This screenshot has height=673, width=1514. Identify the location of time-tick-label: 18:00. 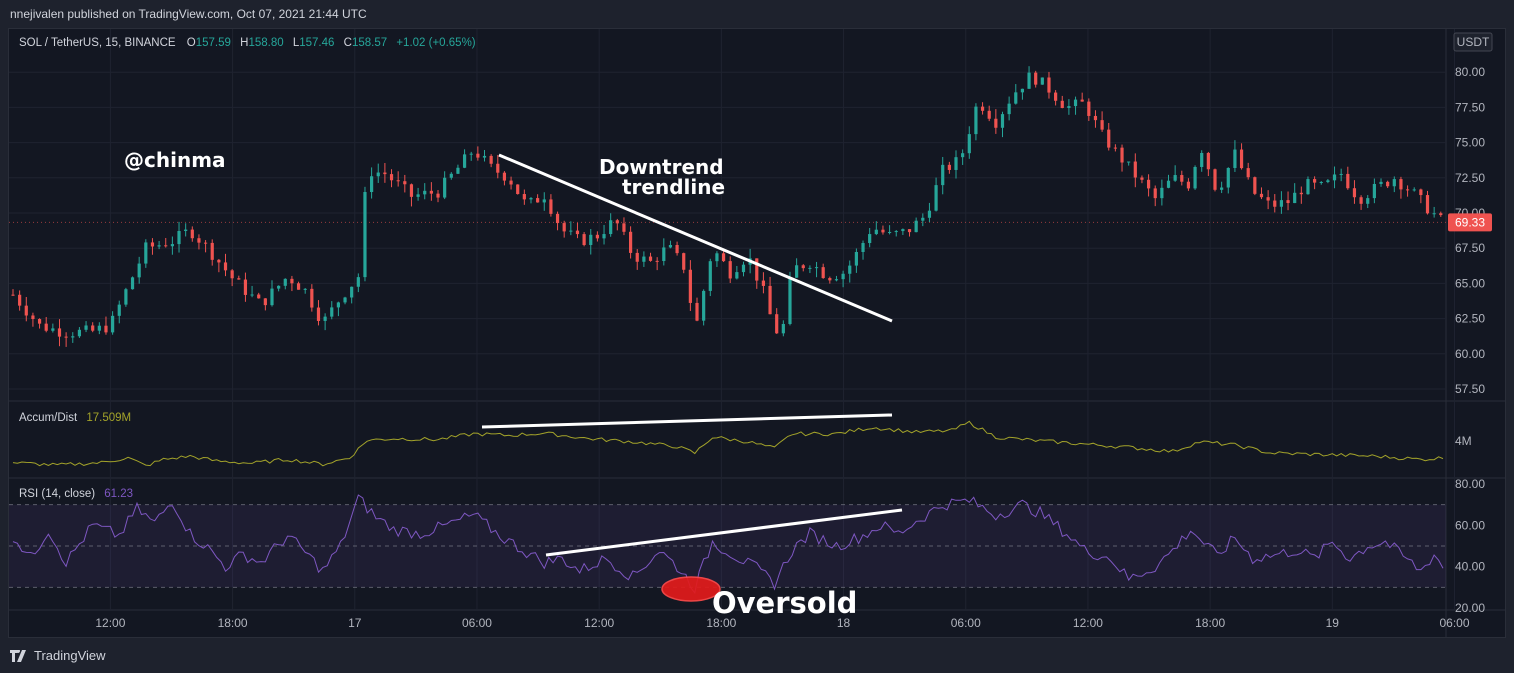
(1210, 623).